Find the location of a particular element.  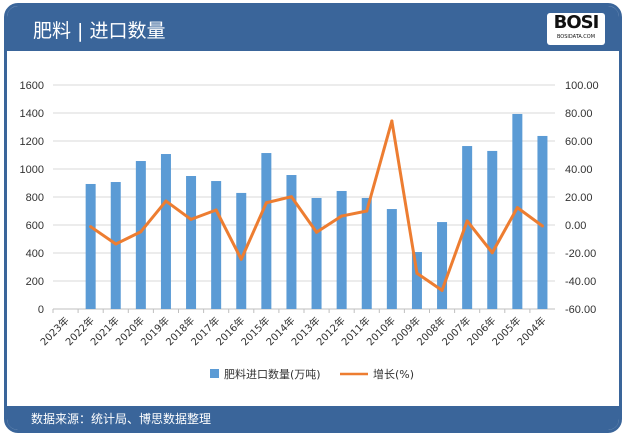

data-source: 数据来源：统计局、博思数据整理 is located at coordinates (121, 419).